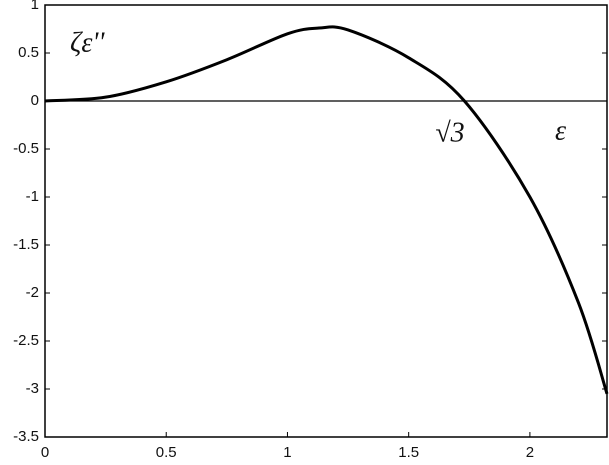 This screenshot has height=465, width=609. What do you see at coordinates (287, 452) in the screenshot?
I see `x-tick-label: 1` at bounding box center [287, 452].